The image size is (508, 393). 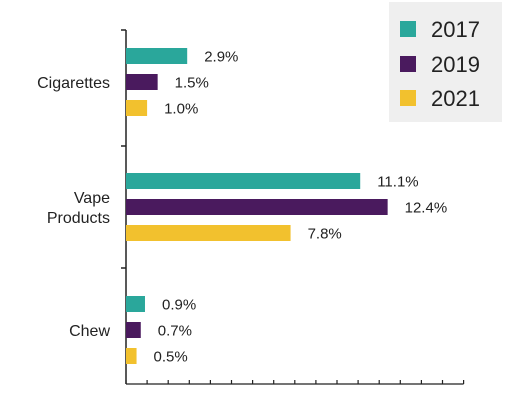 What do you see at coordinates (408, 98) in the screenshot?
I see `legend-swatch-2021` at bounding box center [408, 98].